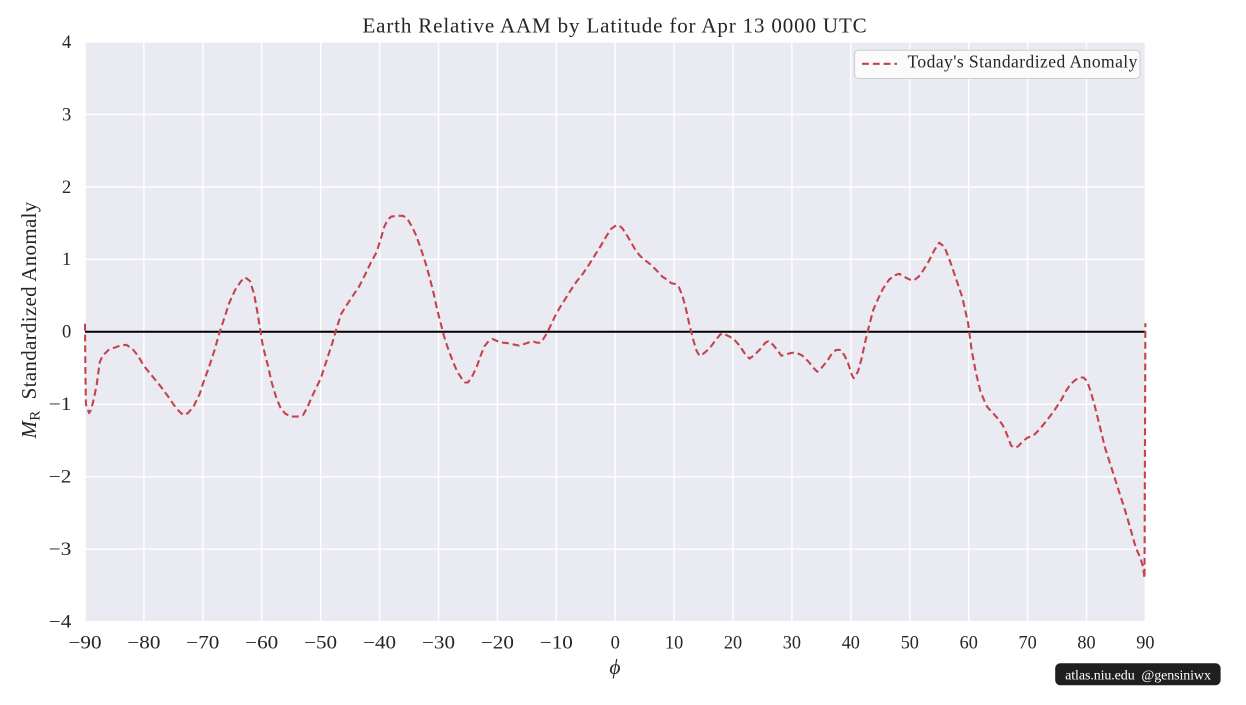  I want to click on svg-text: 1, so click(66, 260).